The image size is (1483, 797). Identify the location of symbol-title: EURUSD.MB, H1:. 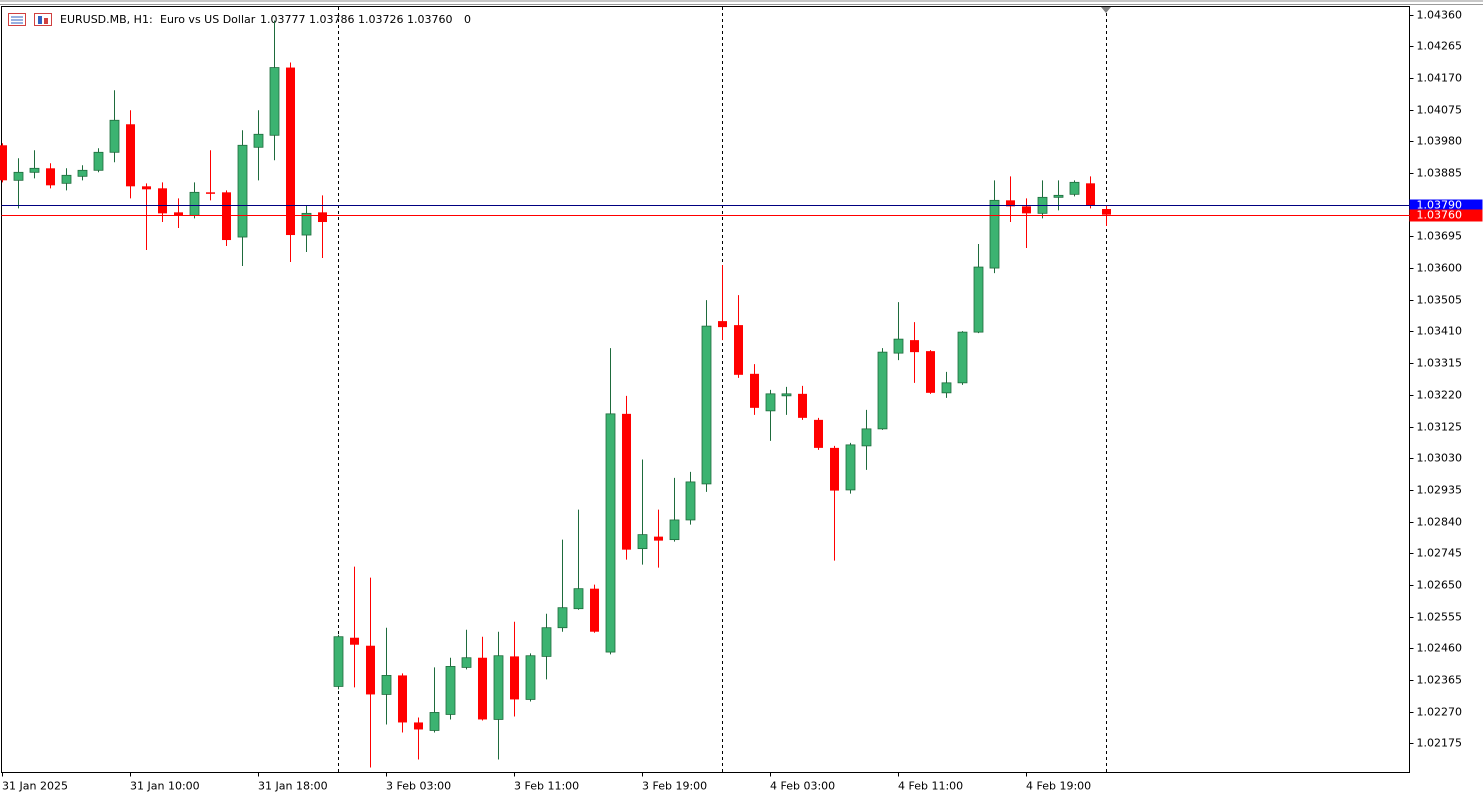
(106, 19).